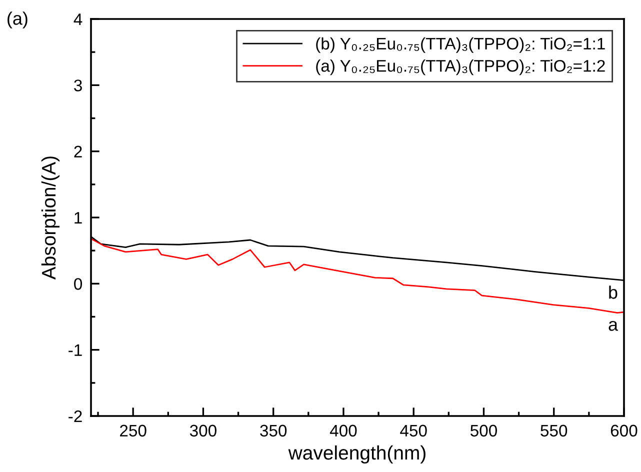 This screenshot has width=641, height=472. I want to click on y-tick-label: 0, so click(78, 284).